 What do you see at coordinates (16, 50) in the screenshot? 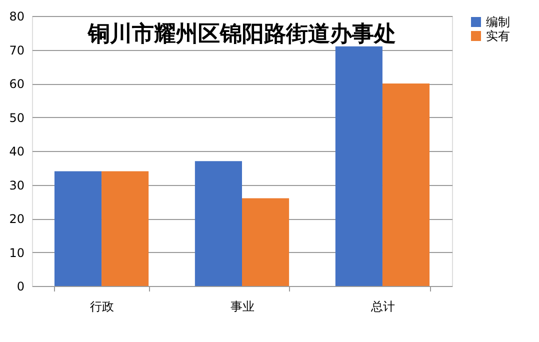
I see `y-tick-label: 70` at bounding box center [16, 50].